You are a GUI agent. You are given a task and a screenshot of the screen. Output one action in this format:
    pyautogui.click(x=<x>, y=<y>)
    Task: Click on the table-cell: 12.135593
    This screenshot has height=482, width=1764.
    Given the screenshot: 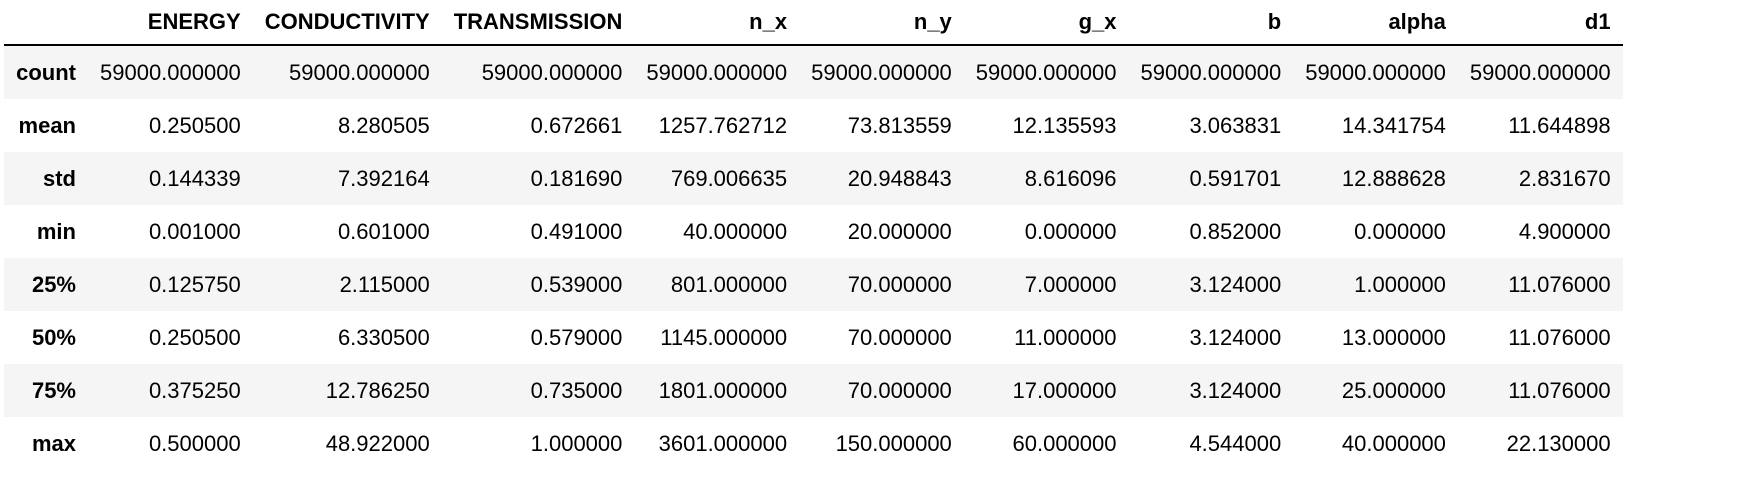 What is the action you would take?
    pyautogui.click(x=1064, y=125)
    